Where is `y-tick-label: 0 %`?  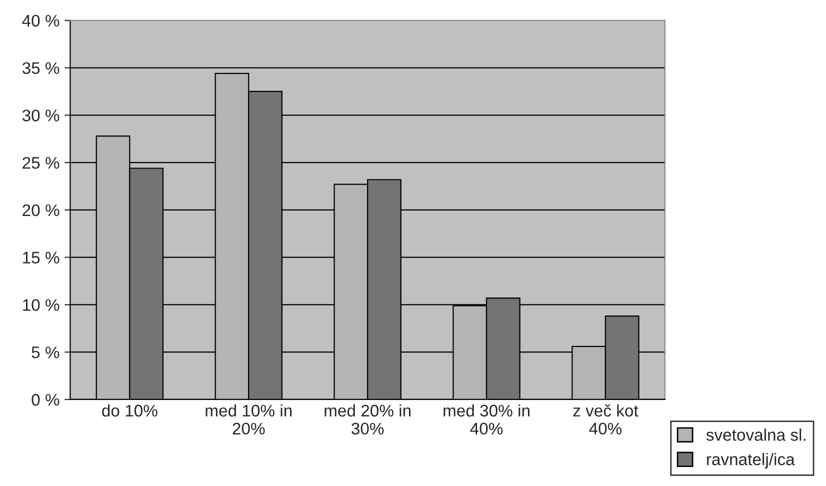
y-tick-label: 0 % is located at coordinates (46, 400).